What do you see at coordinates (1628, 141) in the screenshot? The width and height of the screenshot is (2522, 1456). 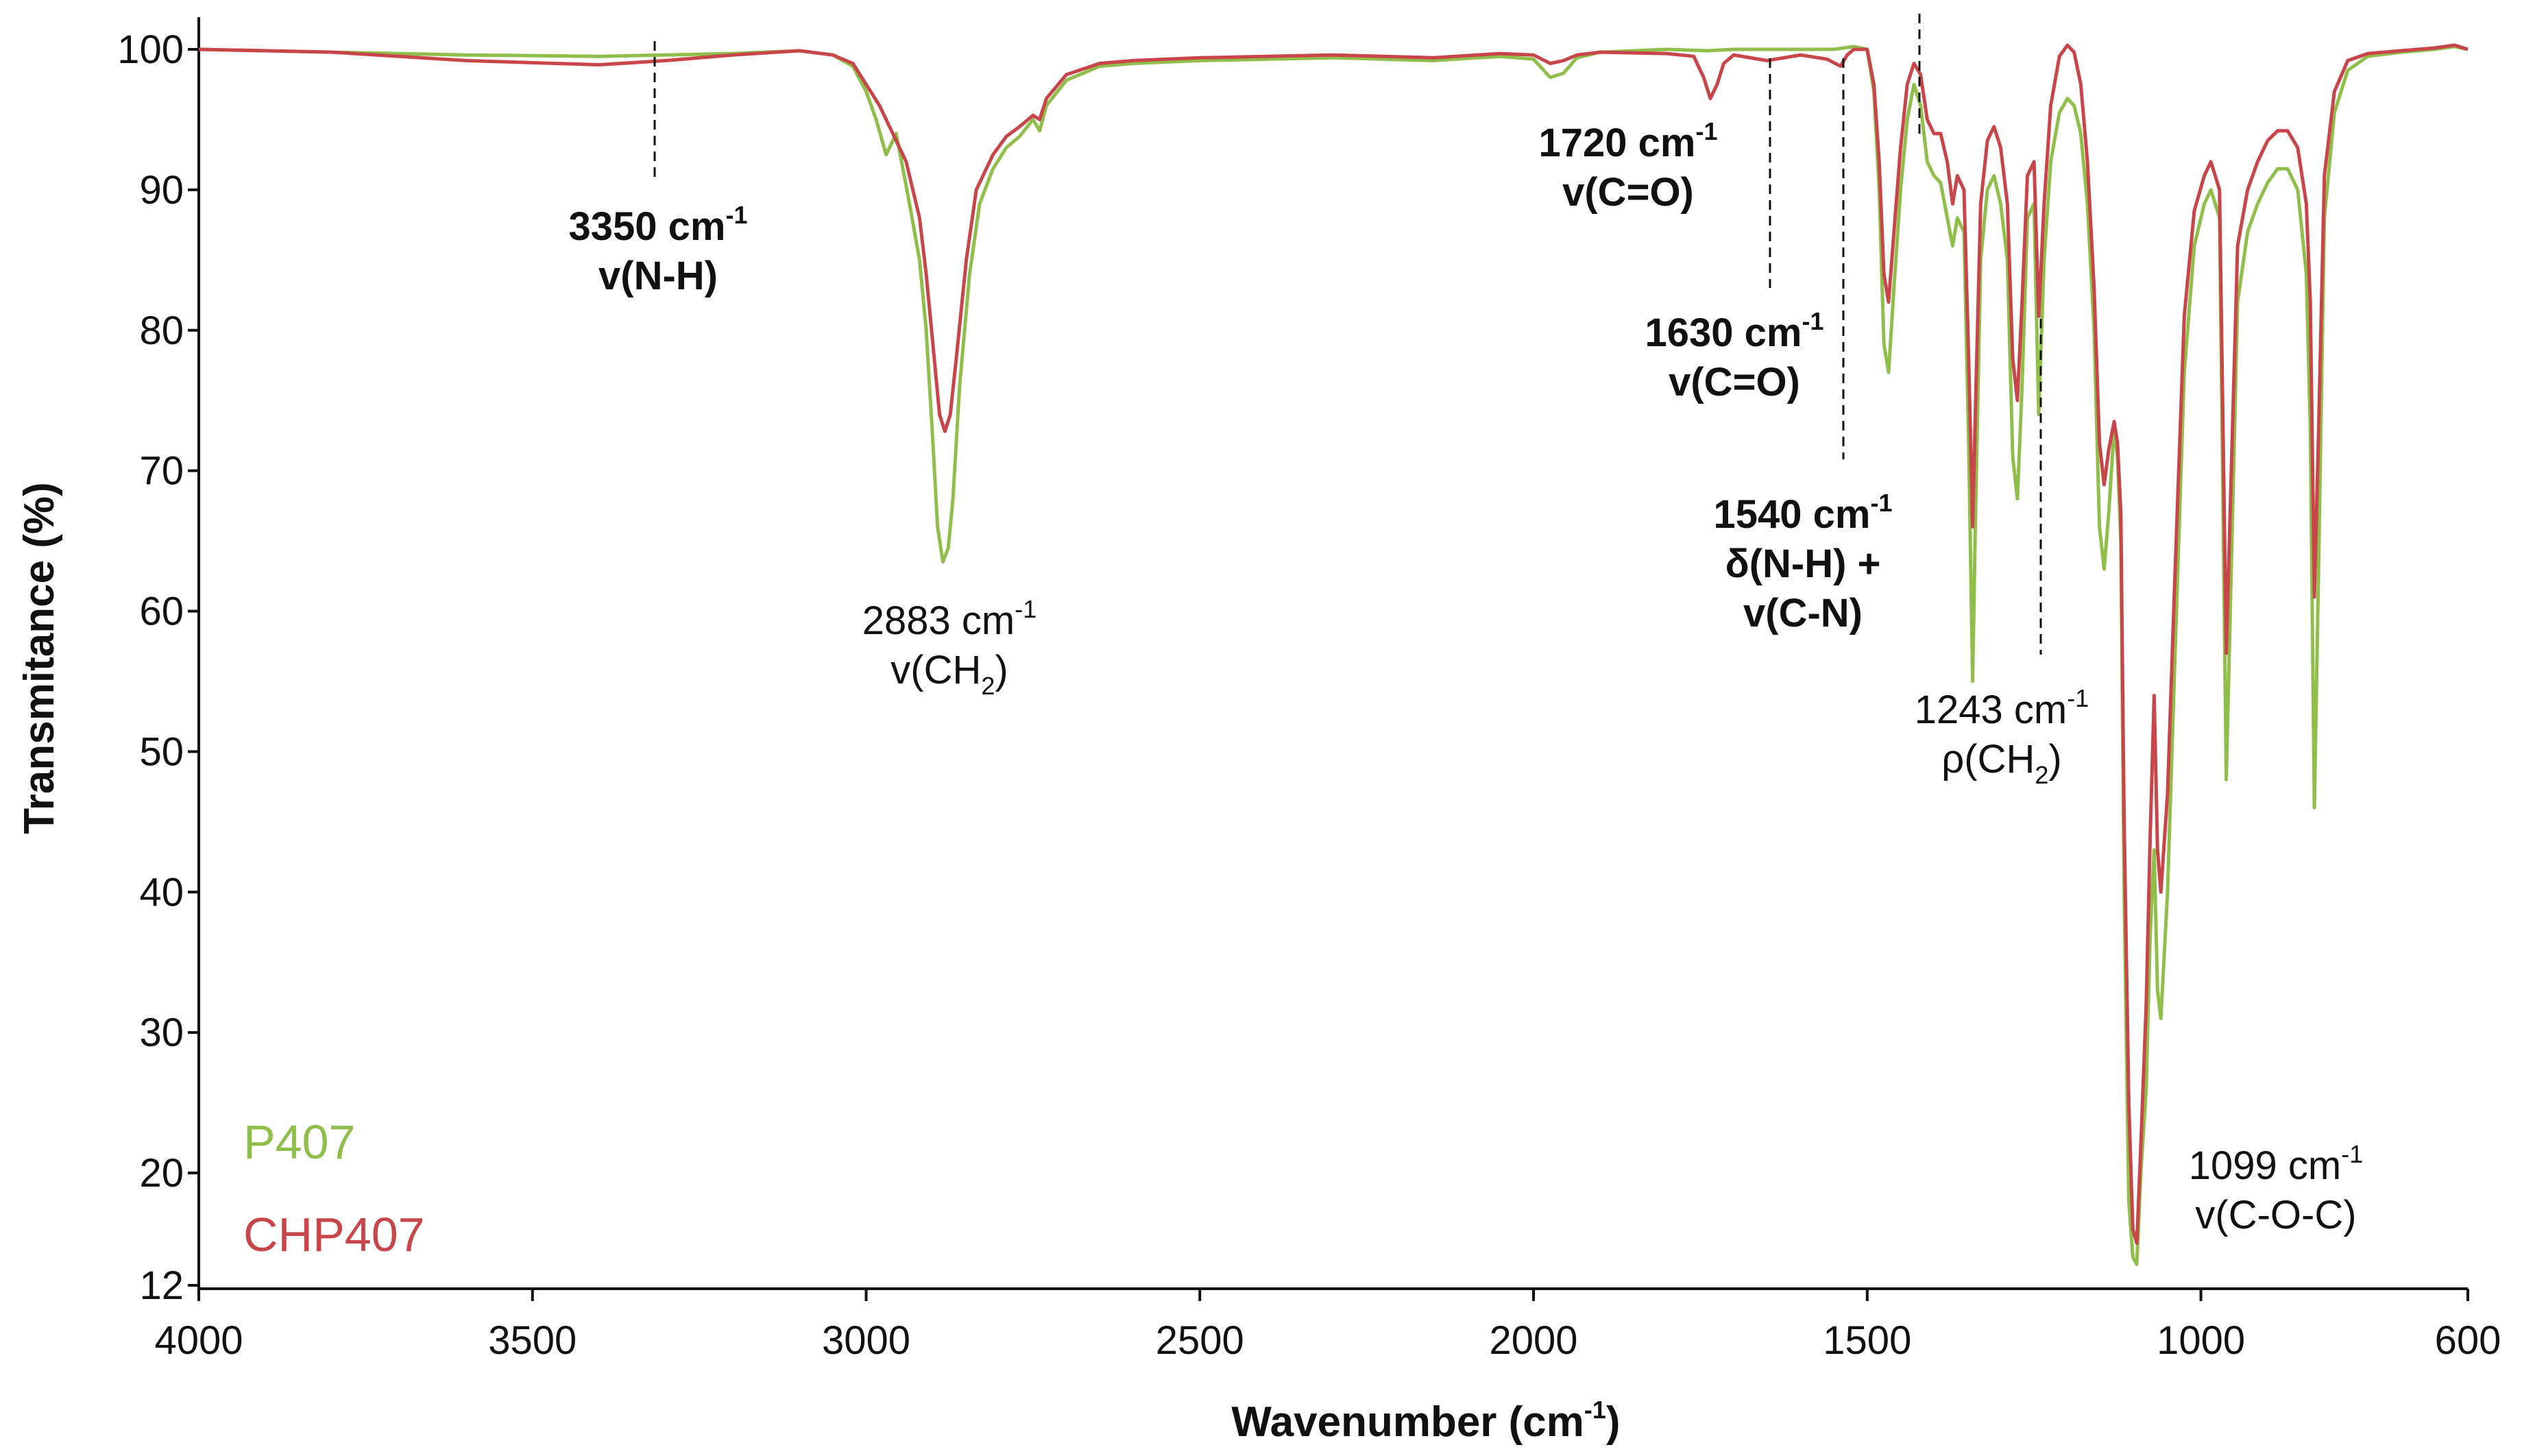 I see `annotation-label-1720: 1720 cm-1` at bounding box center [1628, 141].